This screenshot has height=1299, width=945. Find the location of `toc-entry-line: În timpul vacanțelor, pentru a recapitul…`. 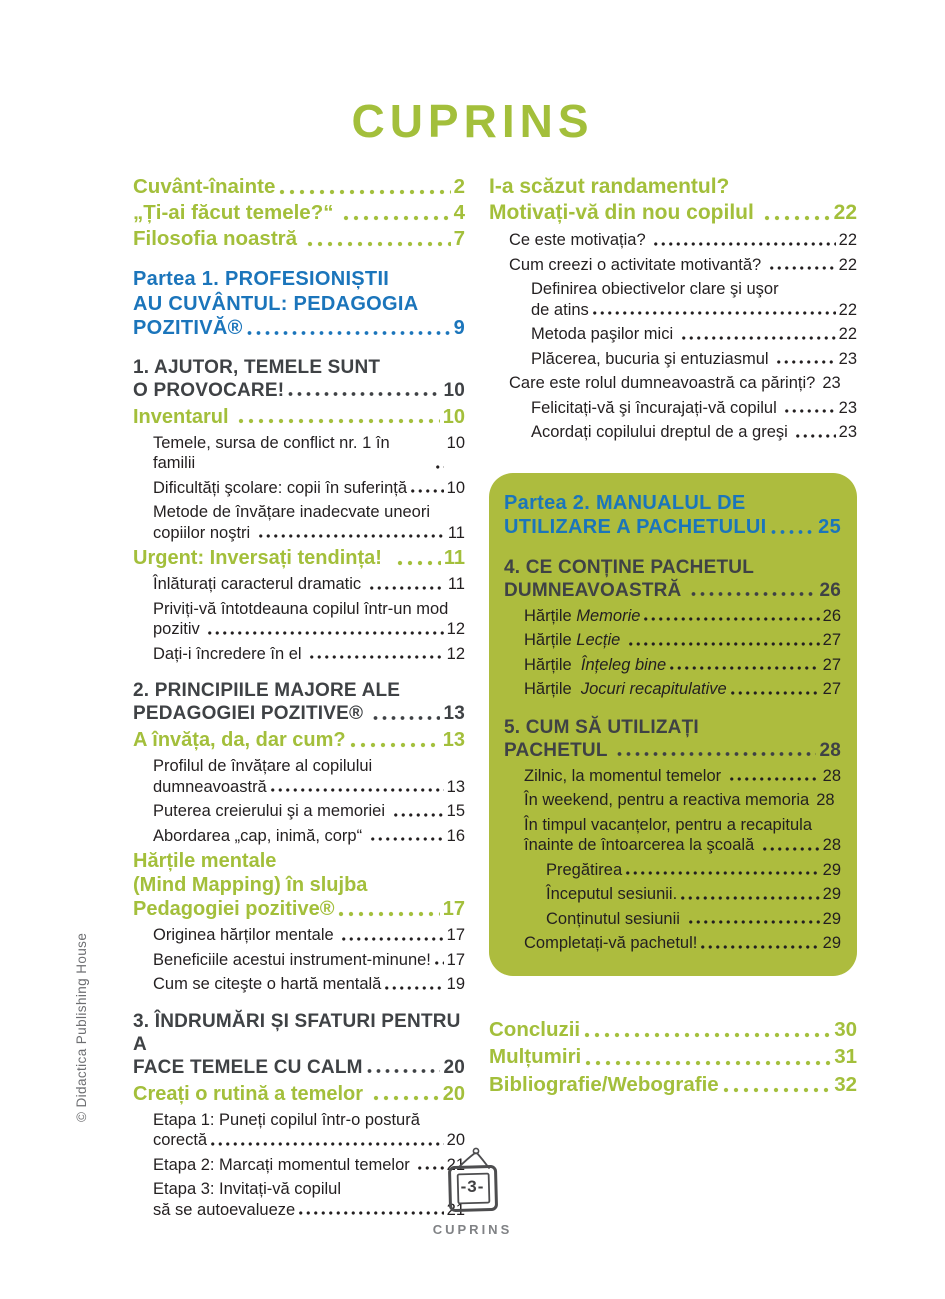

toc-entry-line: În timpul vacanțelor, pentru a recapitul… is located at coordinates (668, 824).